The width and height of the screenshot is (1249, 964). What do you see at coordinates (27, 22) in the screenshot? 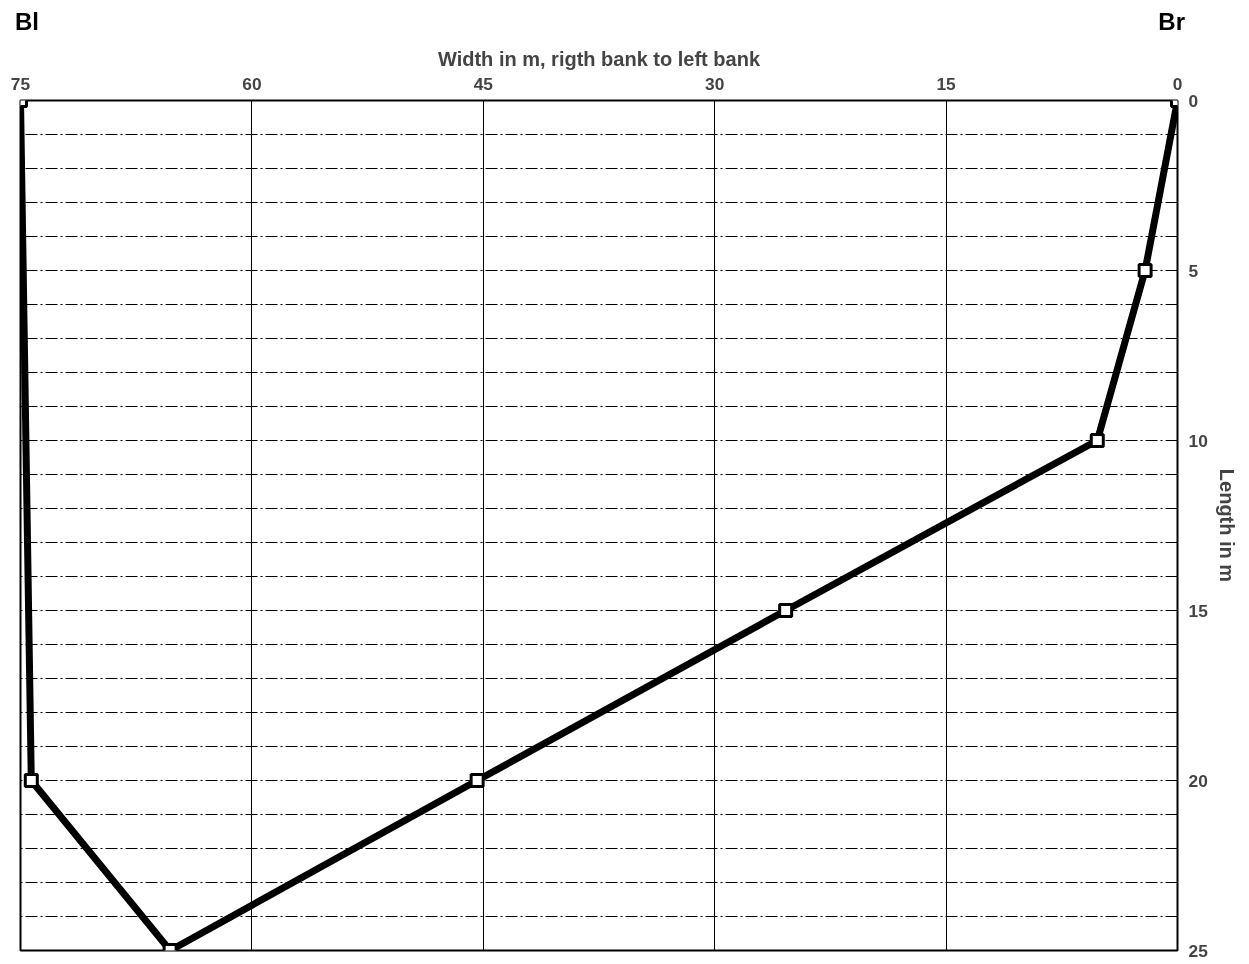
I see `text: Bl` at bounding box center [27, 22].